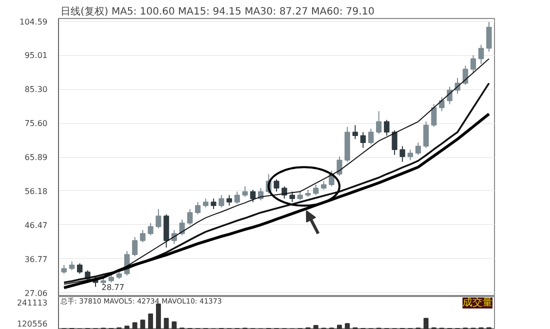 Image resolution: width=550 pixels, height=329 pixels. I want to click on y-tick-label: 241113, so click(32, 303).